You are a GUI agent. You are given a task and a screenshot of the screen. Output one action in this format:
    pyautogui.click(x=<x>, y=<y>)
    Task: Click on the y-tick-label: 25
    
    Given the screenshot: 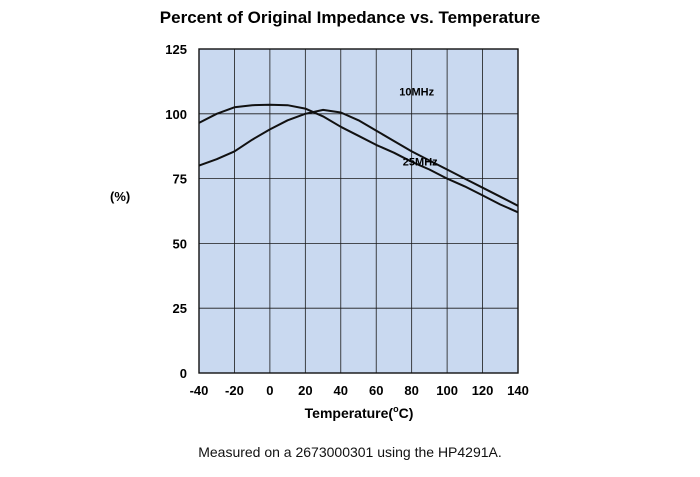 What is the action you would take?
    pyautogui.click(x=180, y=308)
    